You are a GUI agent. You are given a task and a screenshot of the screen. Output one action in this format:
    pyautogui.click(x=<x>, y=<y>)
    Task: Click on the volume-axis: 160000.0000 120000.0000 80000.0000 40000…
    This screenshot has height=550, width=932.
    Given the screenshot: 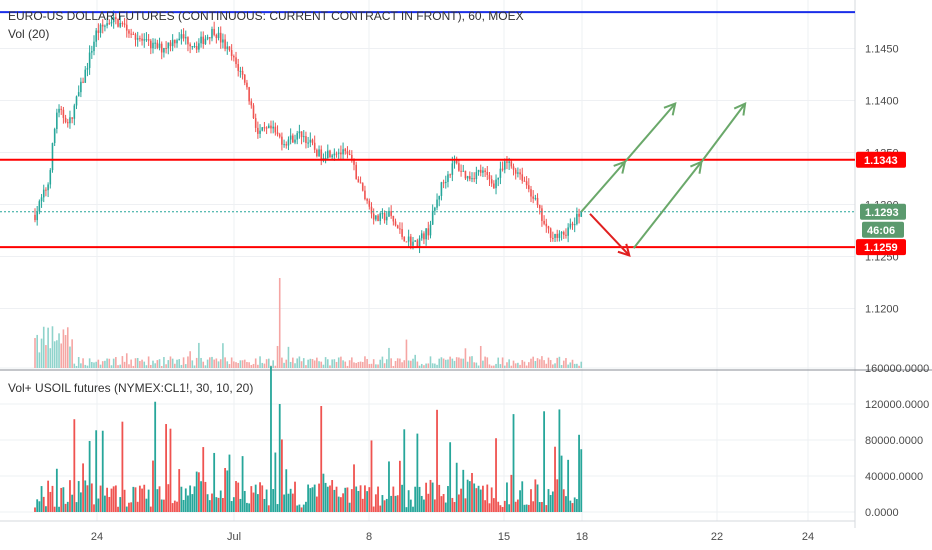 What is the action you would take?
    pyautogui.click(x=897, y=441)
    